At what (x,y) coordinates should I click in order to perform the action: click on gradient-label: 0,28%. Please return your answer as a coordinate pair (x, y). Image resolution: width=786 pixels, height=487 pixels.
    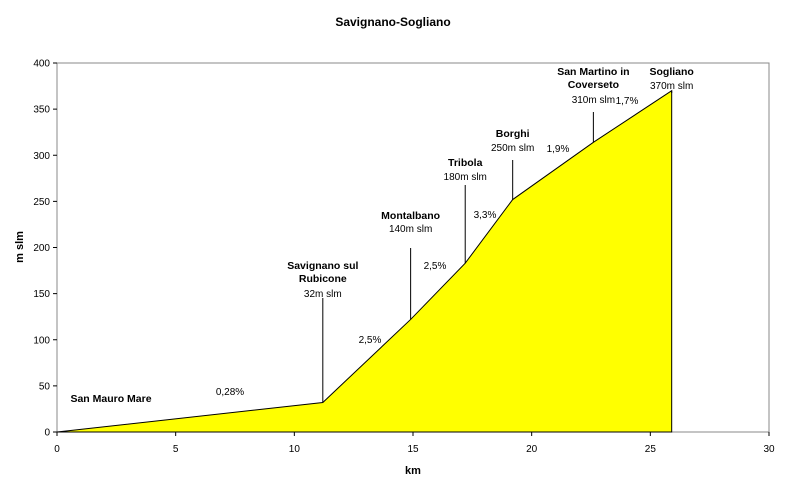
    Looking at the image, I should click on (230, 392).